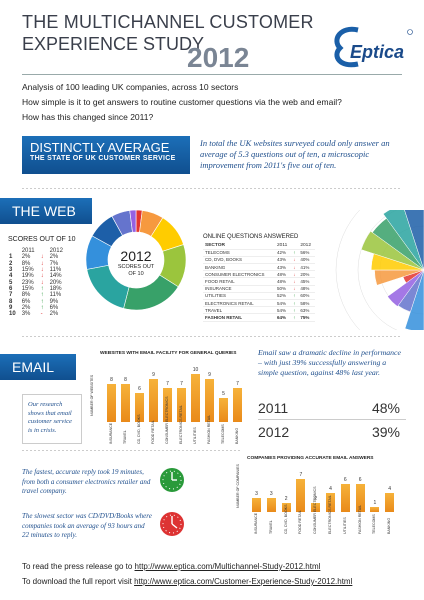 The width and height of the screenshot is (424, 600). Describe the element at coordinates (306, 274) in the screenshot. I see `online-cell-2012: 20%` at that location.